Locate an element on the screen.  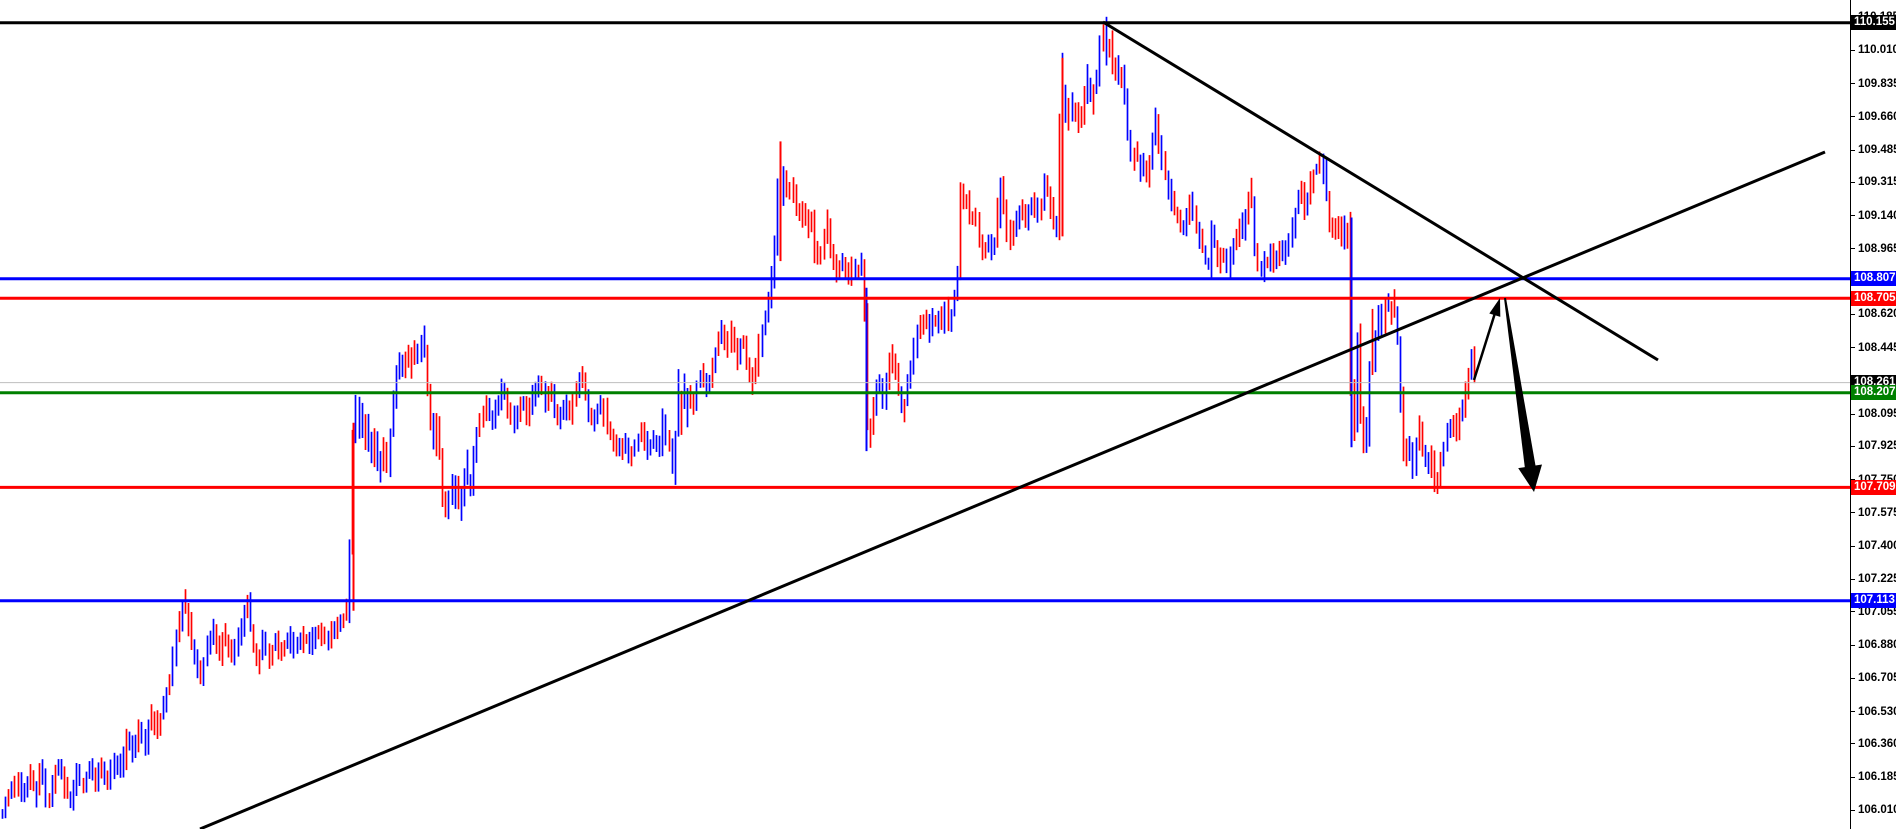
projection-down-arrow-shaft is located at coordinates (1520, 383).